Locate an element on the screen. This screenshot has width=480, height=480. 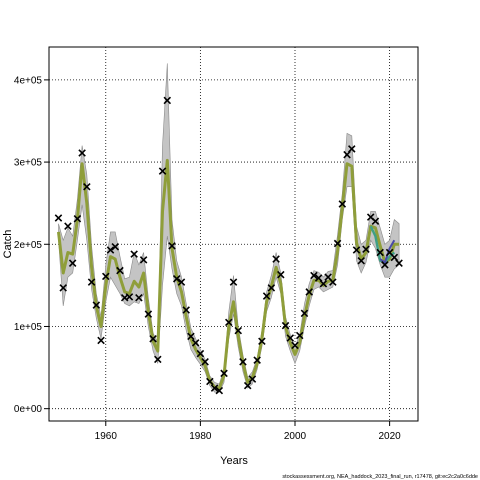
x-tick-label: 2000 is located at coordinates (295, 436).